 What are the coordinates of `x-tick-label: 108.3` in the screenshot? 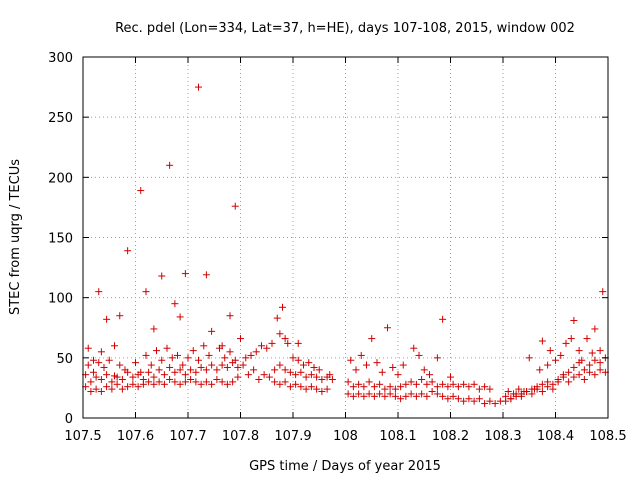 It's located at (502, 436).